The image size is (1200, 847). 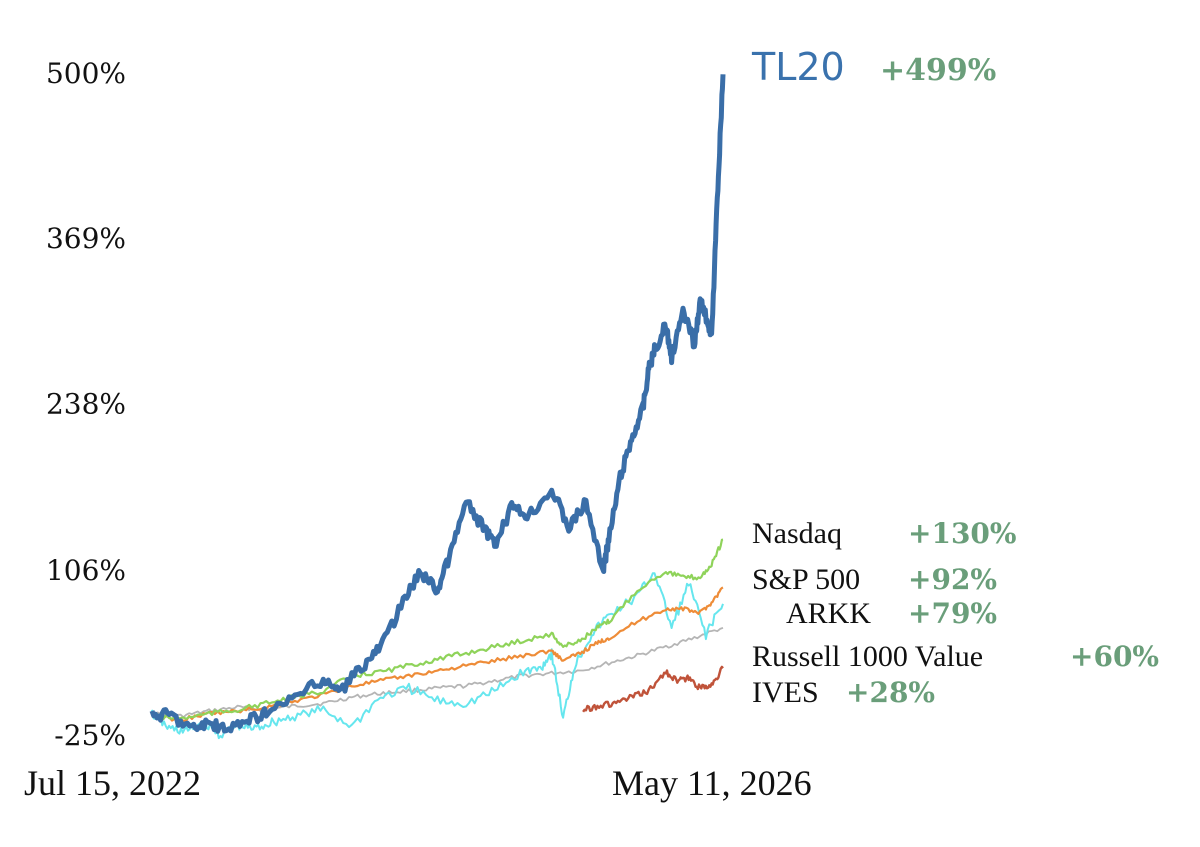 What do you see at coordinates (785, 692) in the screenshot?
I see `series-name-ives: IVES` at bounding box center [785, 692].